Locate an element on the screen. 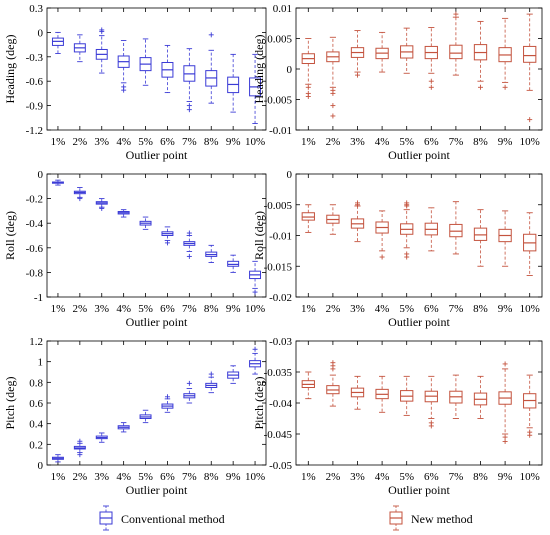 This screenshot has height=535, width=550. y-tick-label: -0.01 is located at coordinates (280, 131).